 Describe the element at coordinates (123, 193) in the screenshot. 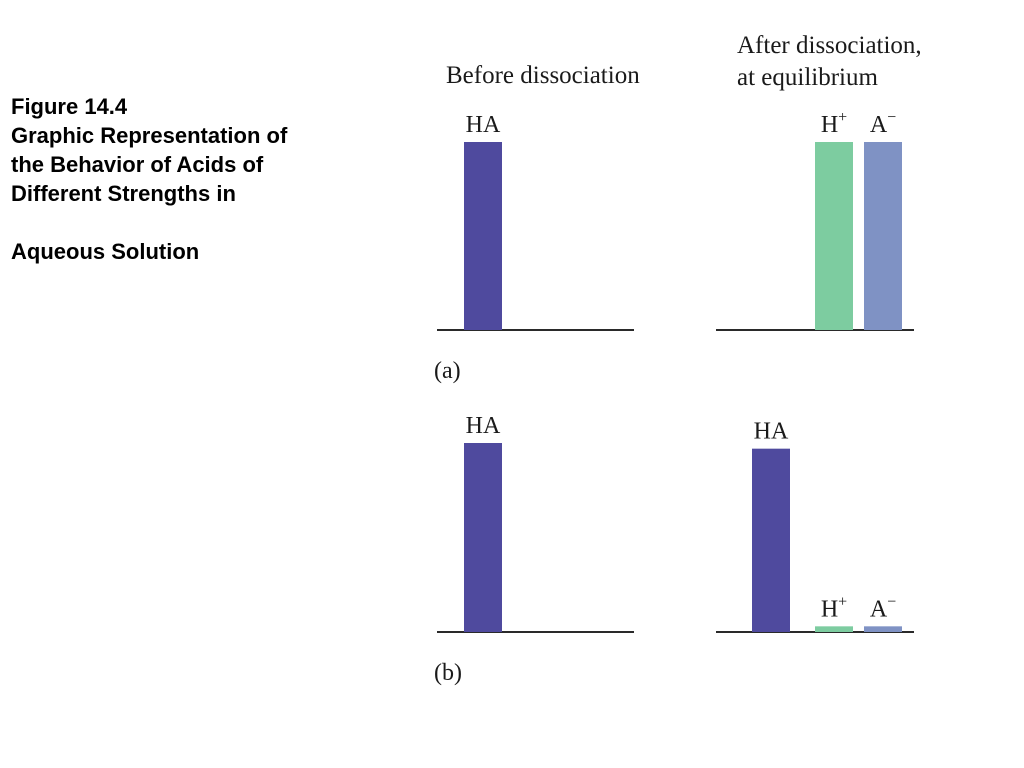

I see `caption-title-line-3: Different Strengths in` at that location.